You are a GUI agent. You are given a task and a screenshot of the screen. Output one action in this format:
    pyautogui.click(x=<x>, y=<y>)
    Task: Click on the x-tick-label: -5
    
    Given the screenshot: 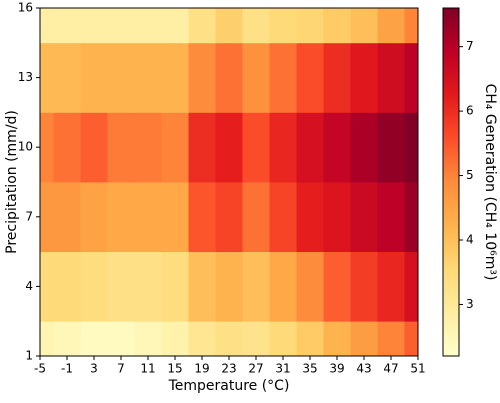 What is the action you would take?
    pyautogui.click(x=40, y=369)
    